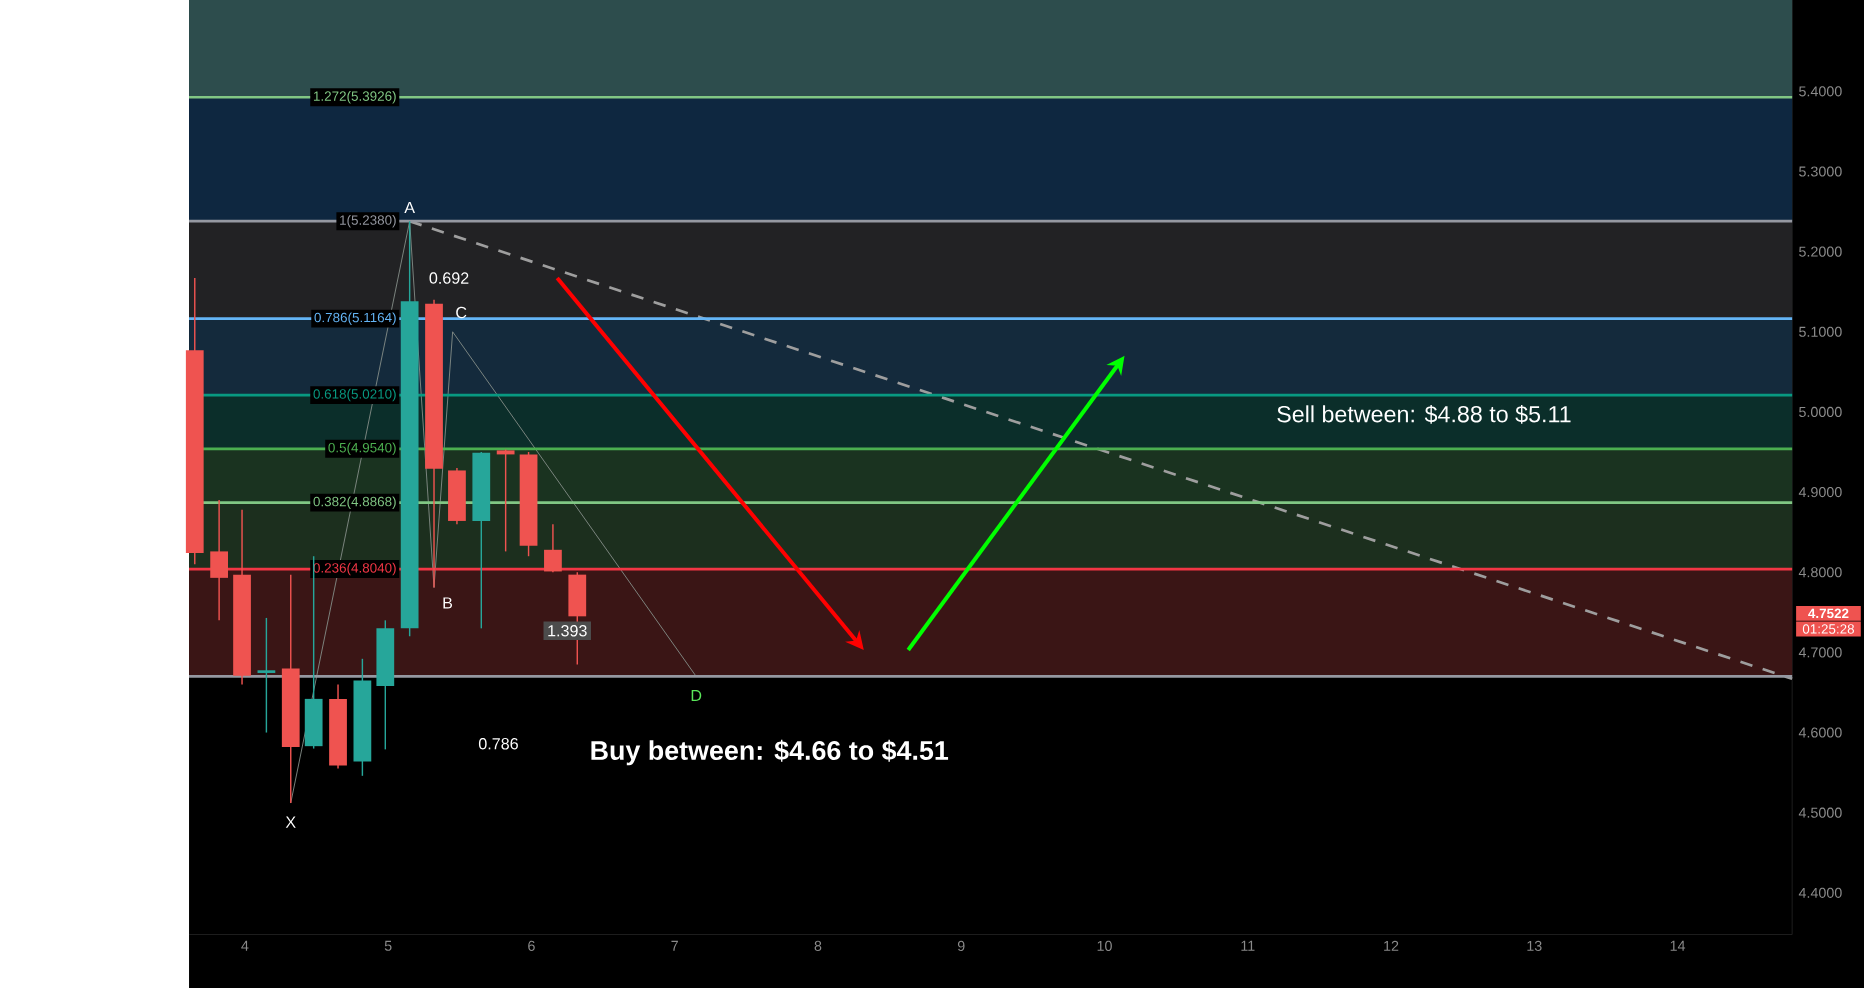  What do you see at coordinates (1424, 414) in the screenshot?
I see `annotation: Sell between: $4.88 to $5.11` at bounding box center [1424, 414].